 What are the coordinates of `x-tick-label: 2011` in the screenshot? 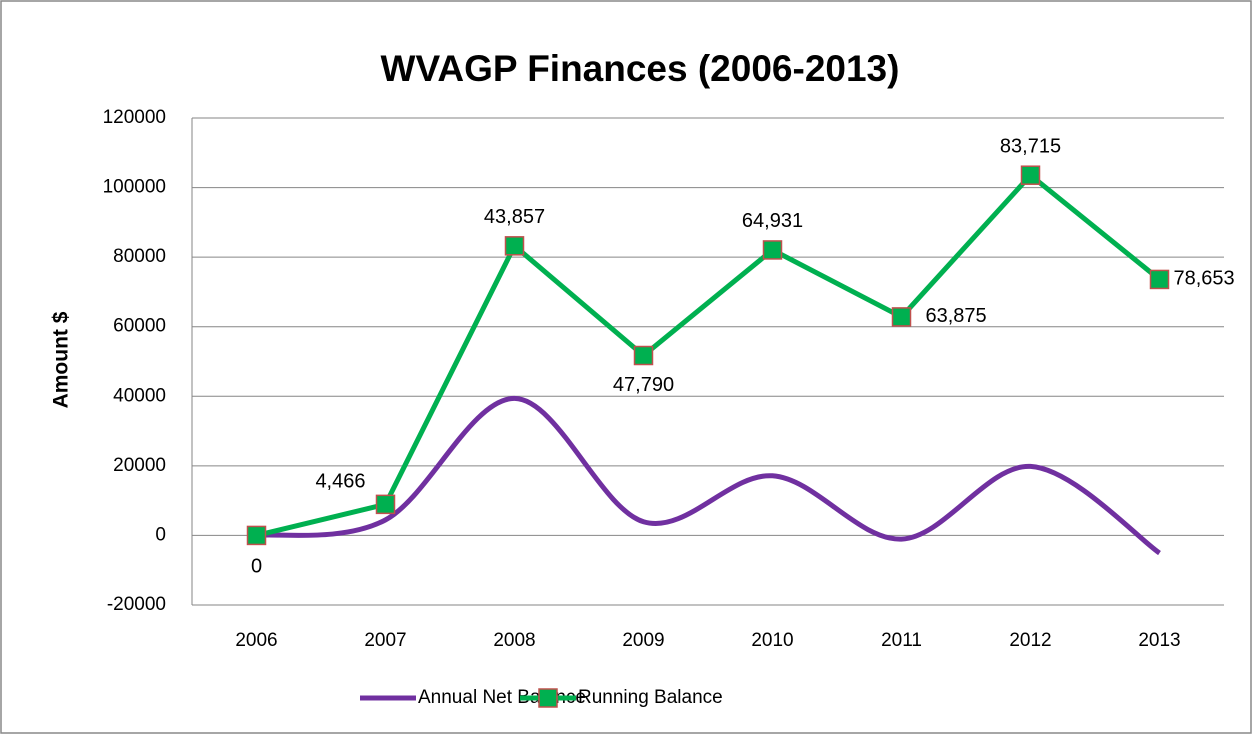 It's located at (901, 640).